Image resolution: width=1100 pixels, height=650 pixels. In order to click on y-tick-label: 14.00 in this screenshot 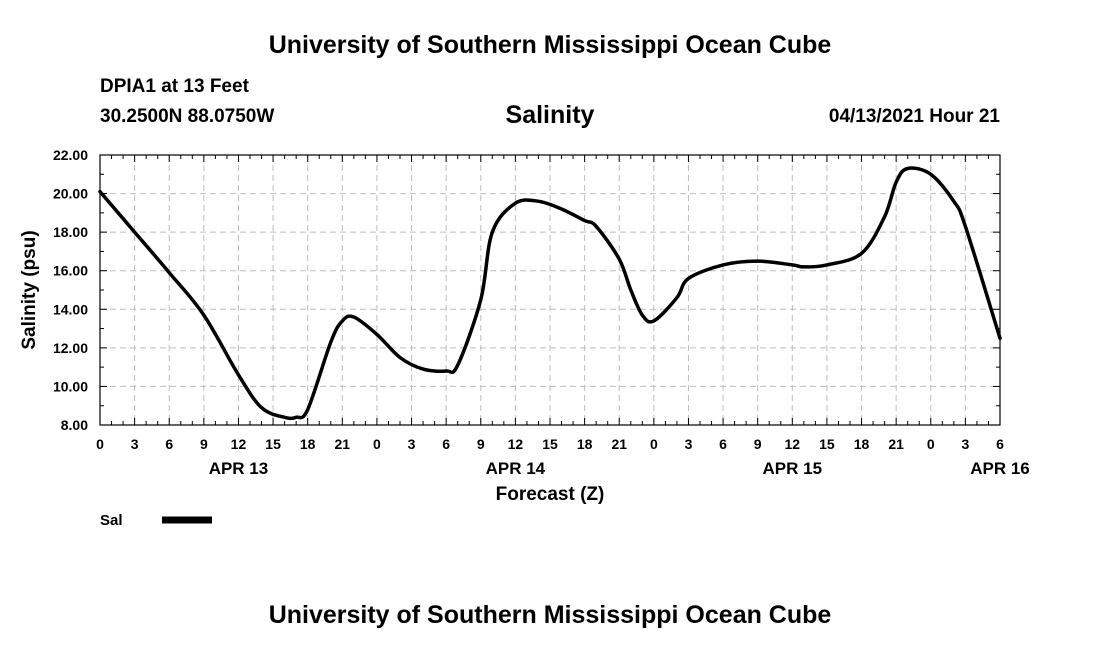, I will do `click(70, 309)`.